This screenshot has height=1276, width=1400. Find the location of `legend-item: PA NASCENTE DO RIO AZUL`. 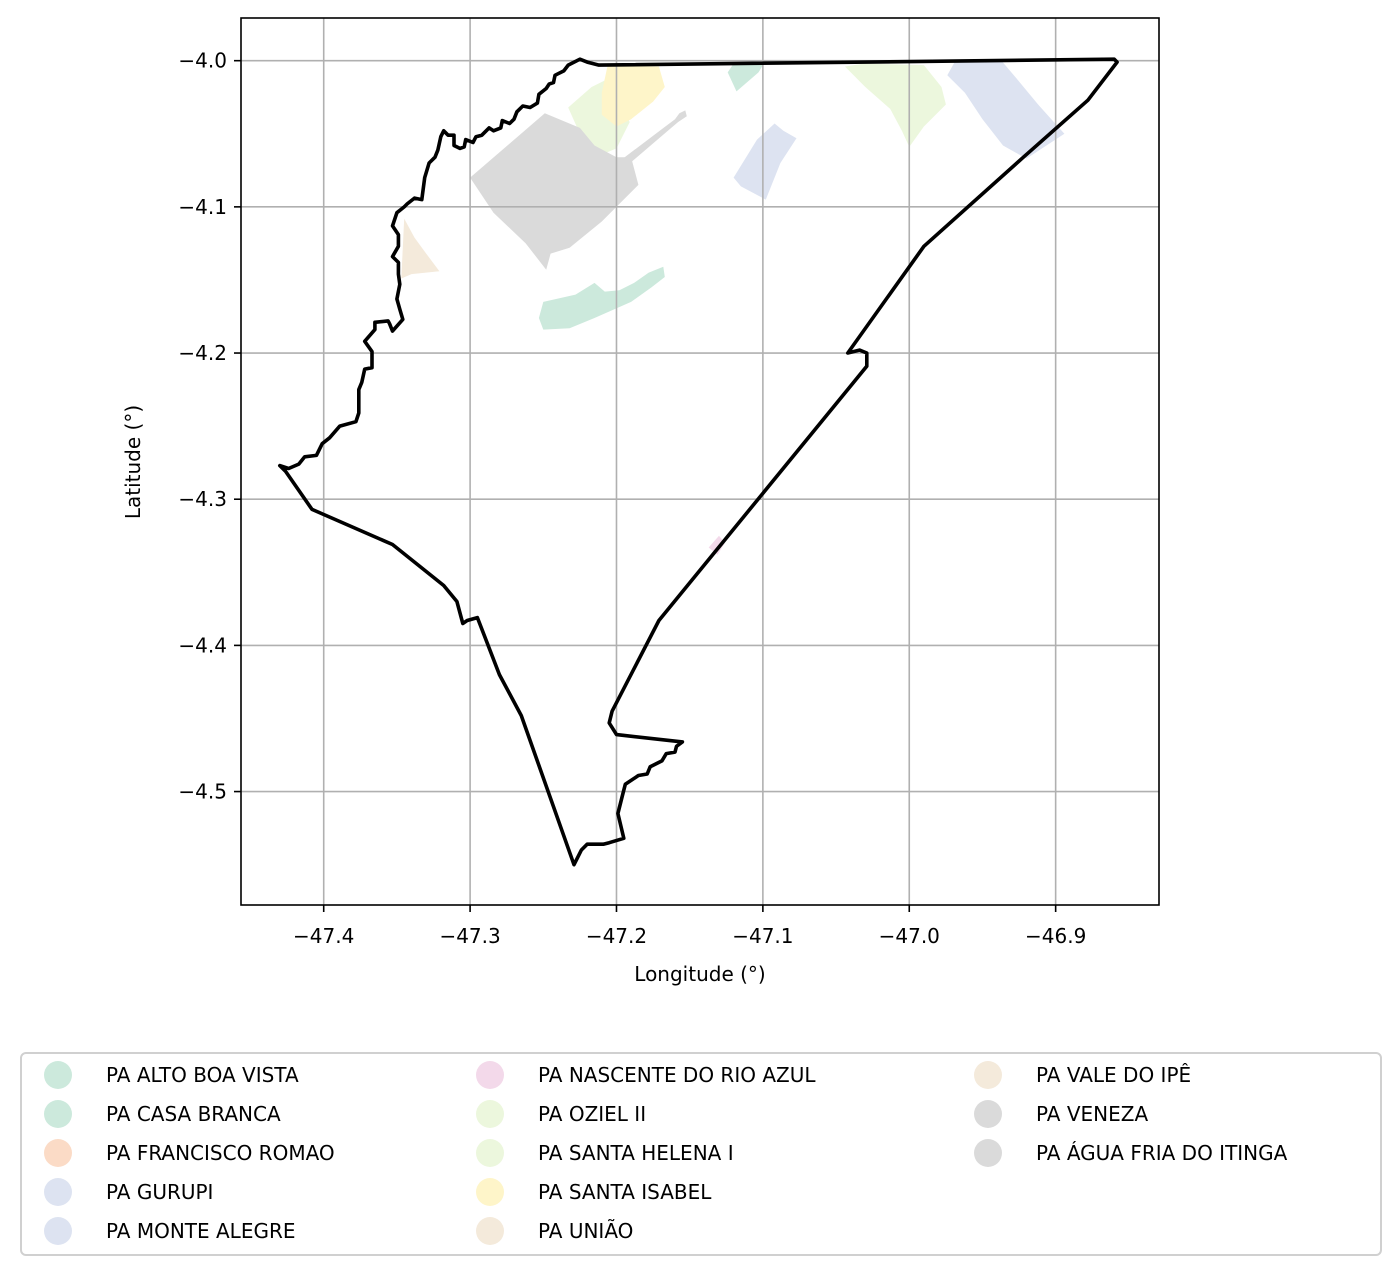

legend-item: PA NASCENTE DO RIO AZUL is located at coordinates (646, 1075).